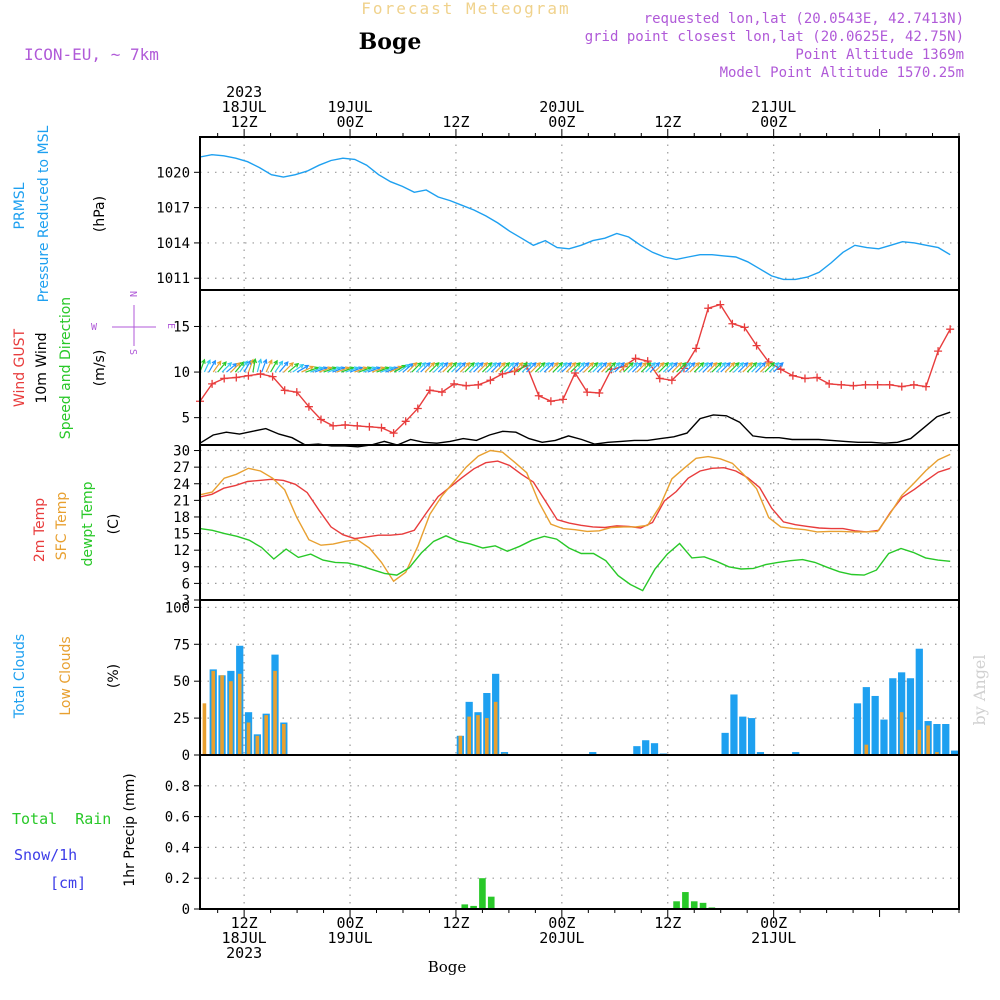  What do you see at coordinates (575, 559) in the screenshot?
I see `dewpt-line` at bounding box center [575, 559].